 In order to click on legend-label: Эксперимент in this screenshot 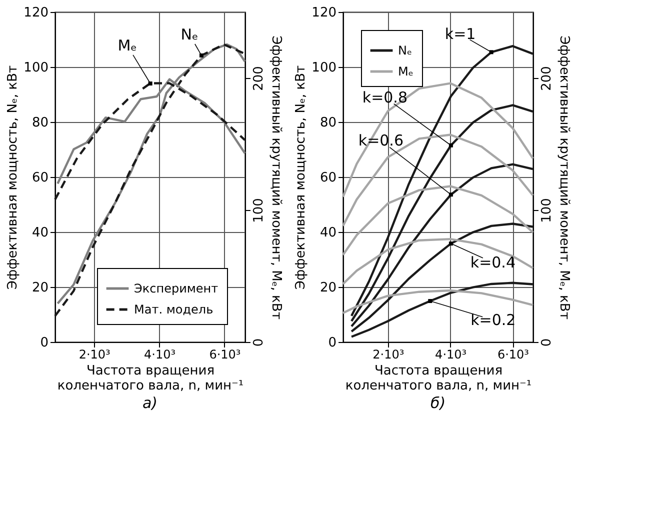, I will do `click(176, 289)`.